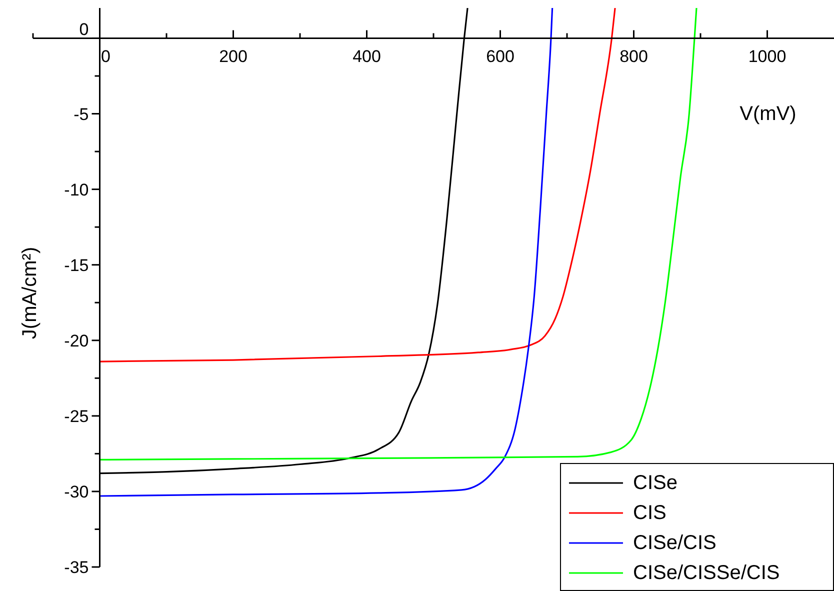  What do you see at coordinates (76, 265) in the screenshot?
I see `y-tick-label: -15` at bounding box center [76, 265].